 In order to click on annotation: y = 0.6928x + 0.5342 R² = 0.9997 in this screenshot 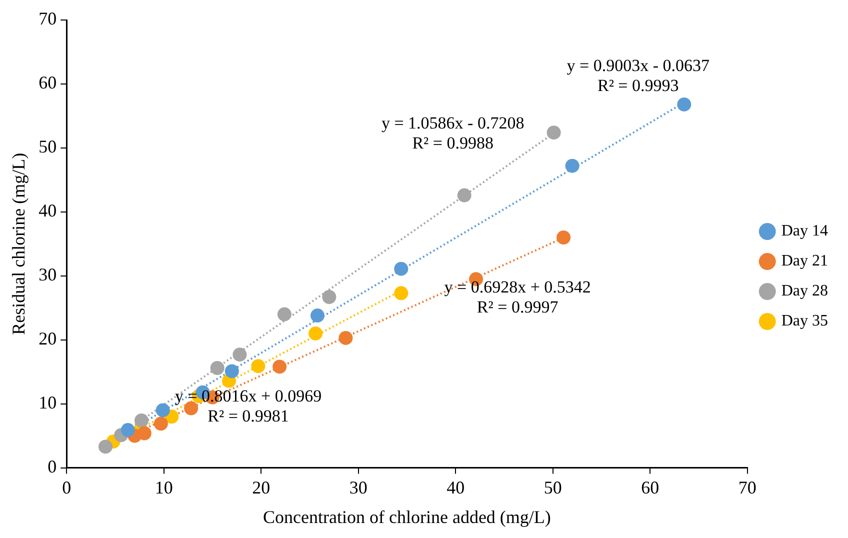, I will do `click(517, 297)`.